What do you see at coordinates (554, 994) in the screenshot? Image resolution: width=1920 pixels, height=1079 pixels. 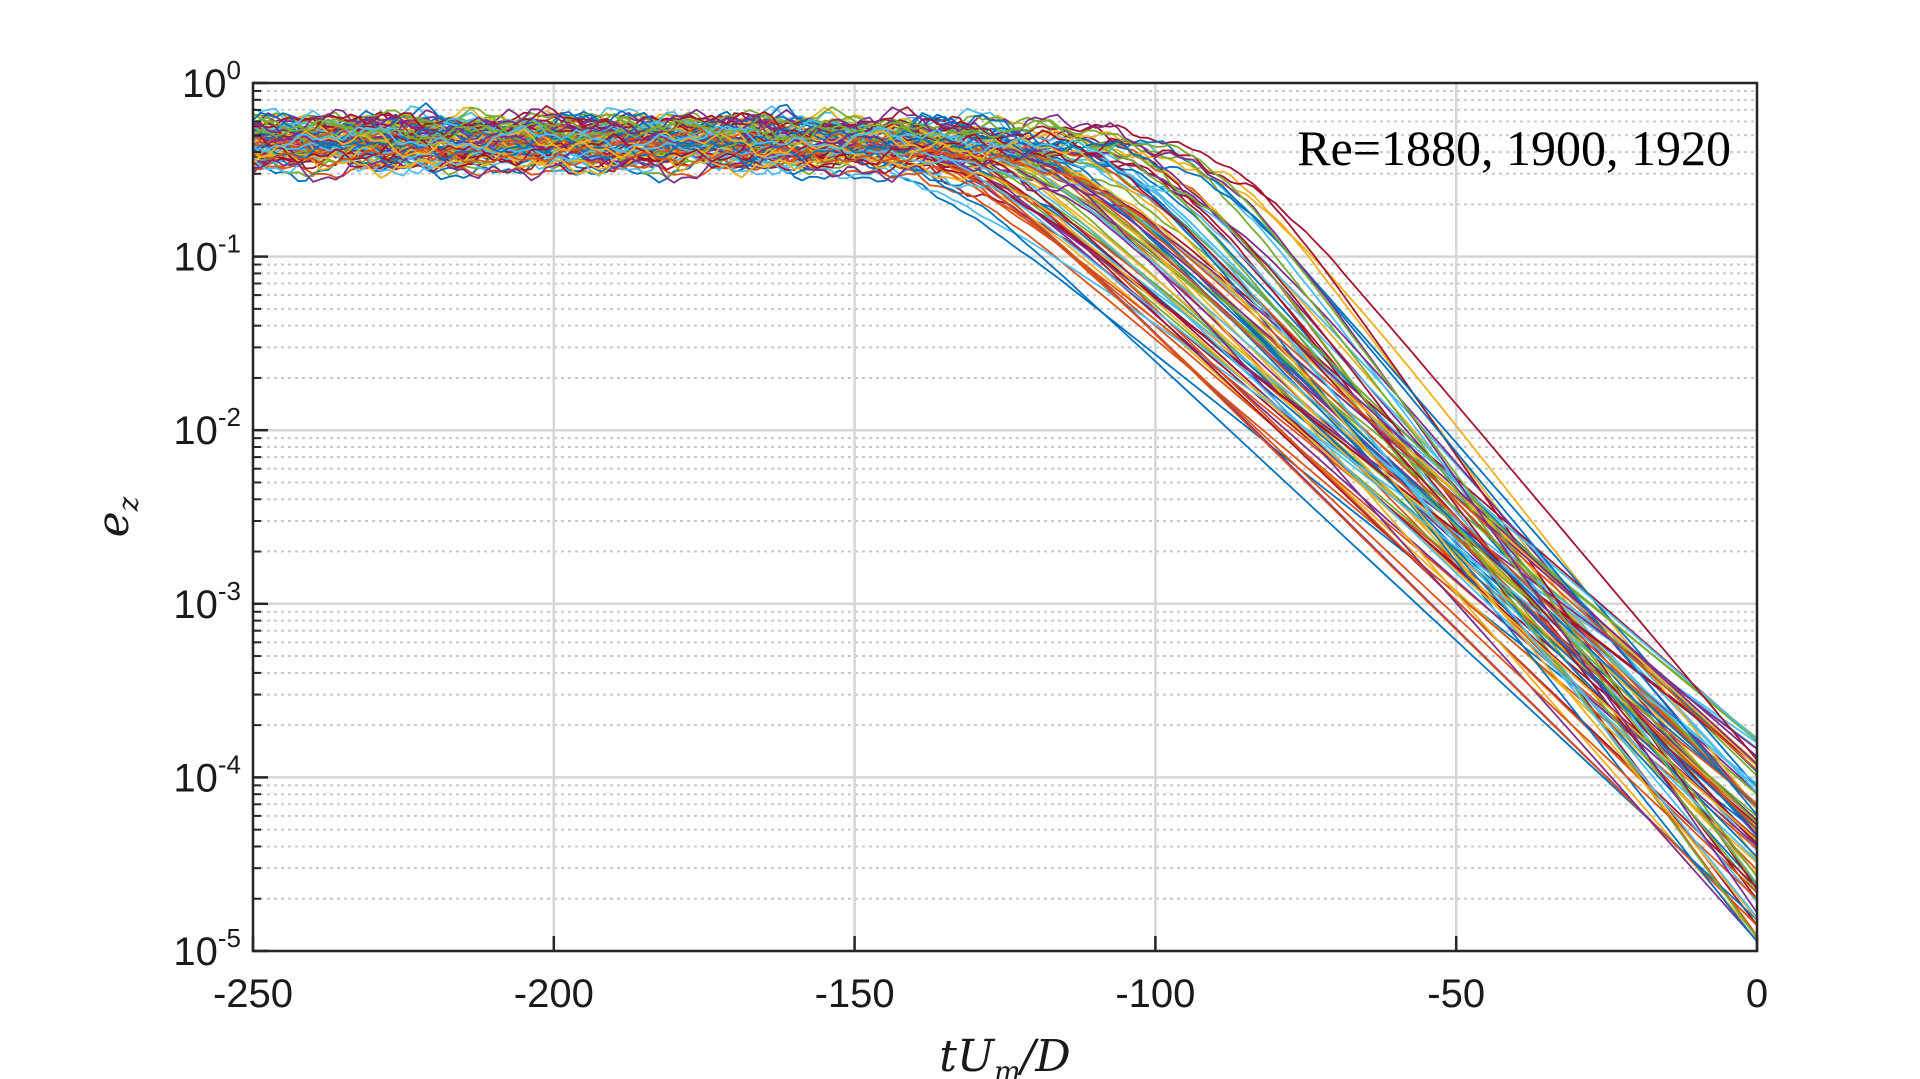 I see `x-tick-label: -200` at bounding box center [554, 994].